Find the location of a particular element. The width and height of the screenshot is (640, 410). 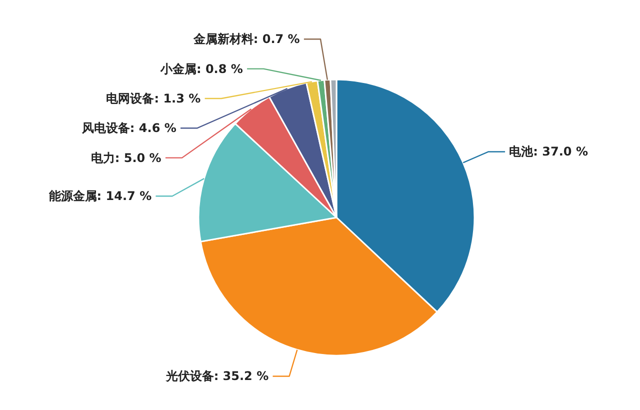

slice-label: 小金属: 0.8 % is located at coordinates (201, 69).